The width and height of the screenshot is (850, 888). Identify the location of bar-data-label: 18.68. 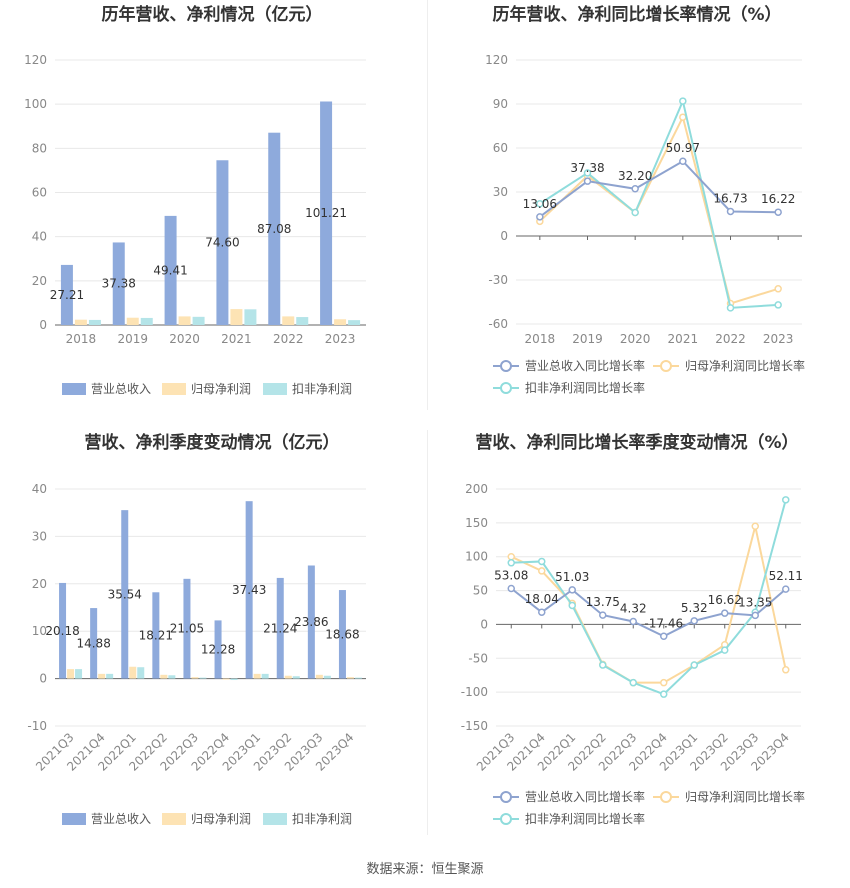
(342, 634).